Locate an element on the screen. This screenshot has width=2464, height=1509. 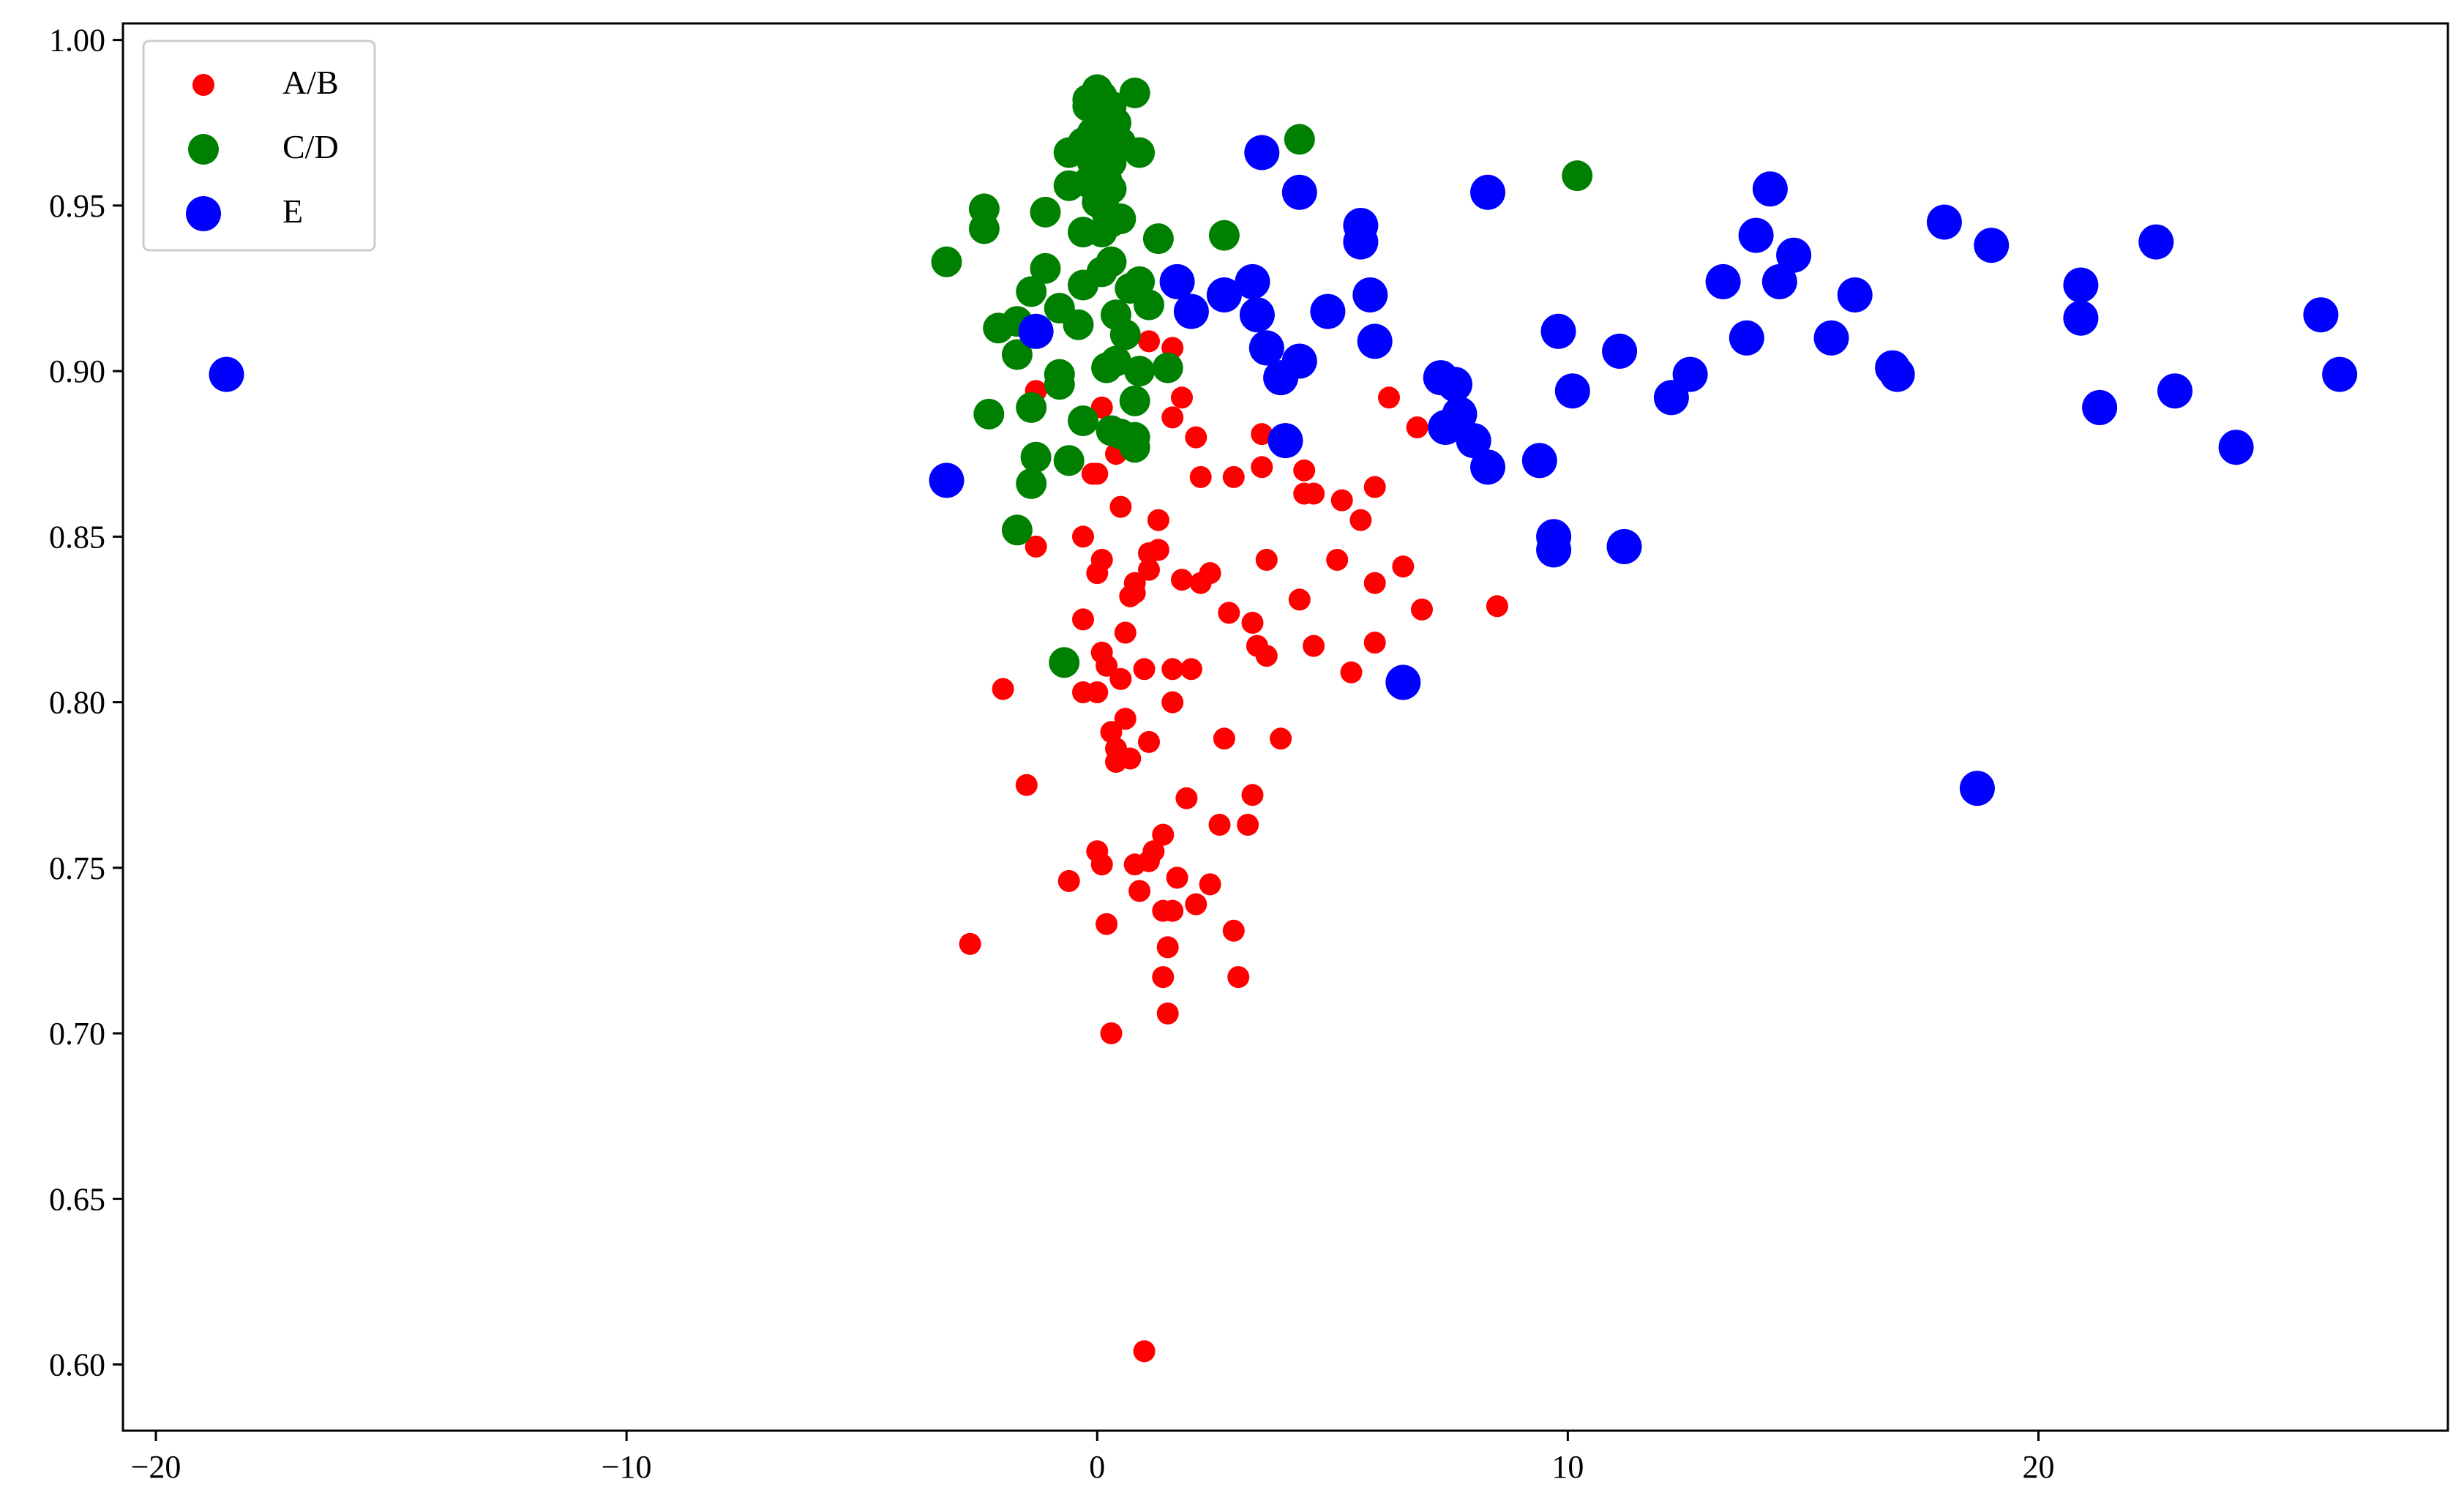
y-tick-label: 0.65 is located at coordinates (77, 1199).